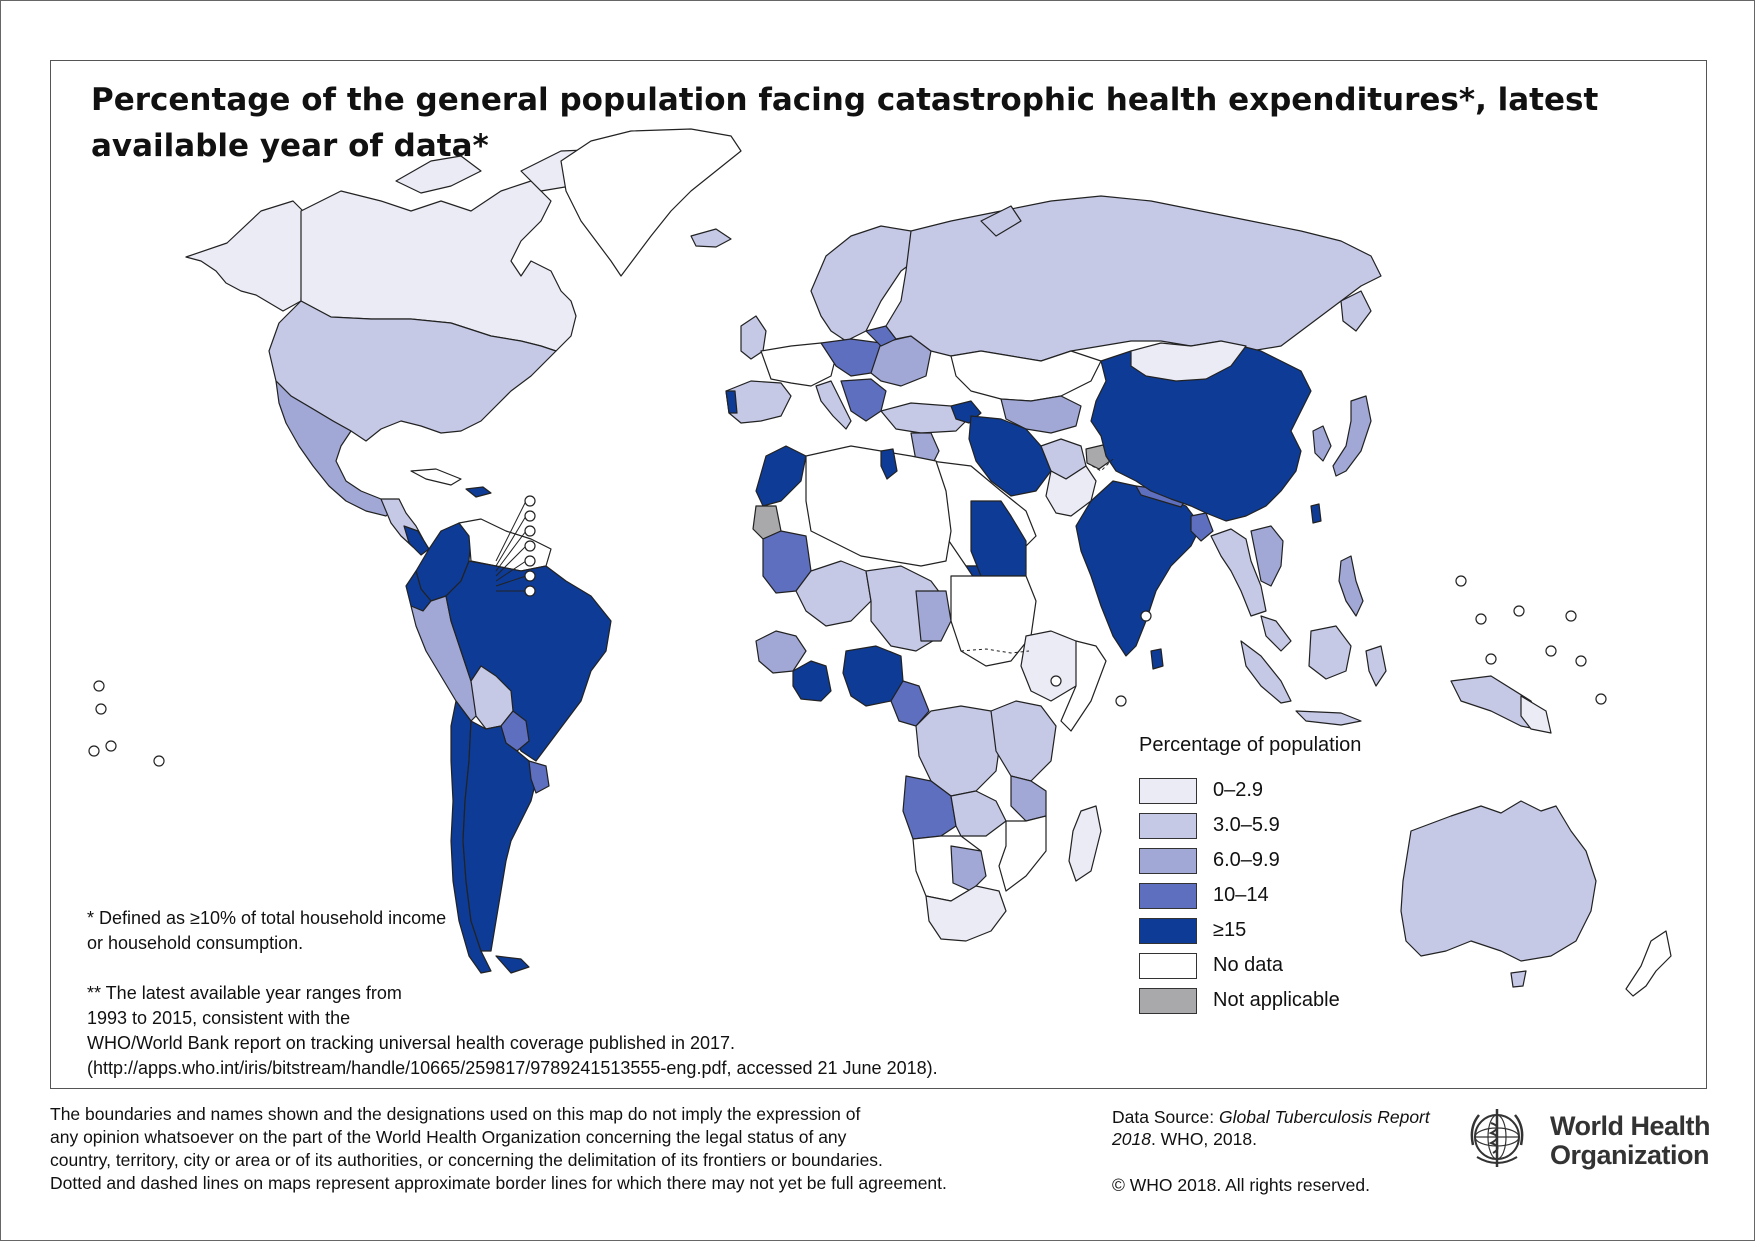 The image size is (1755, 1241). Describe the element at coordinates (1133, 278) in the screenshot. I see `region-russia` at that location.